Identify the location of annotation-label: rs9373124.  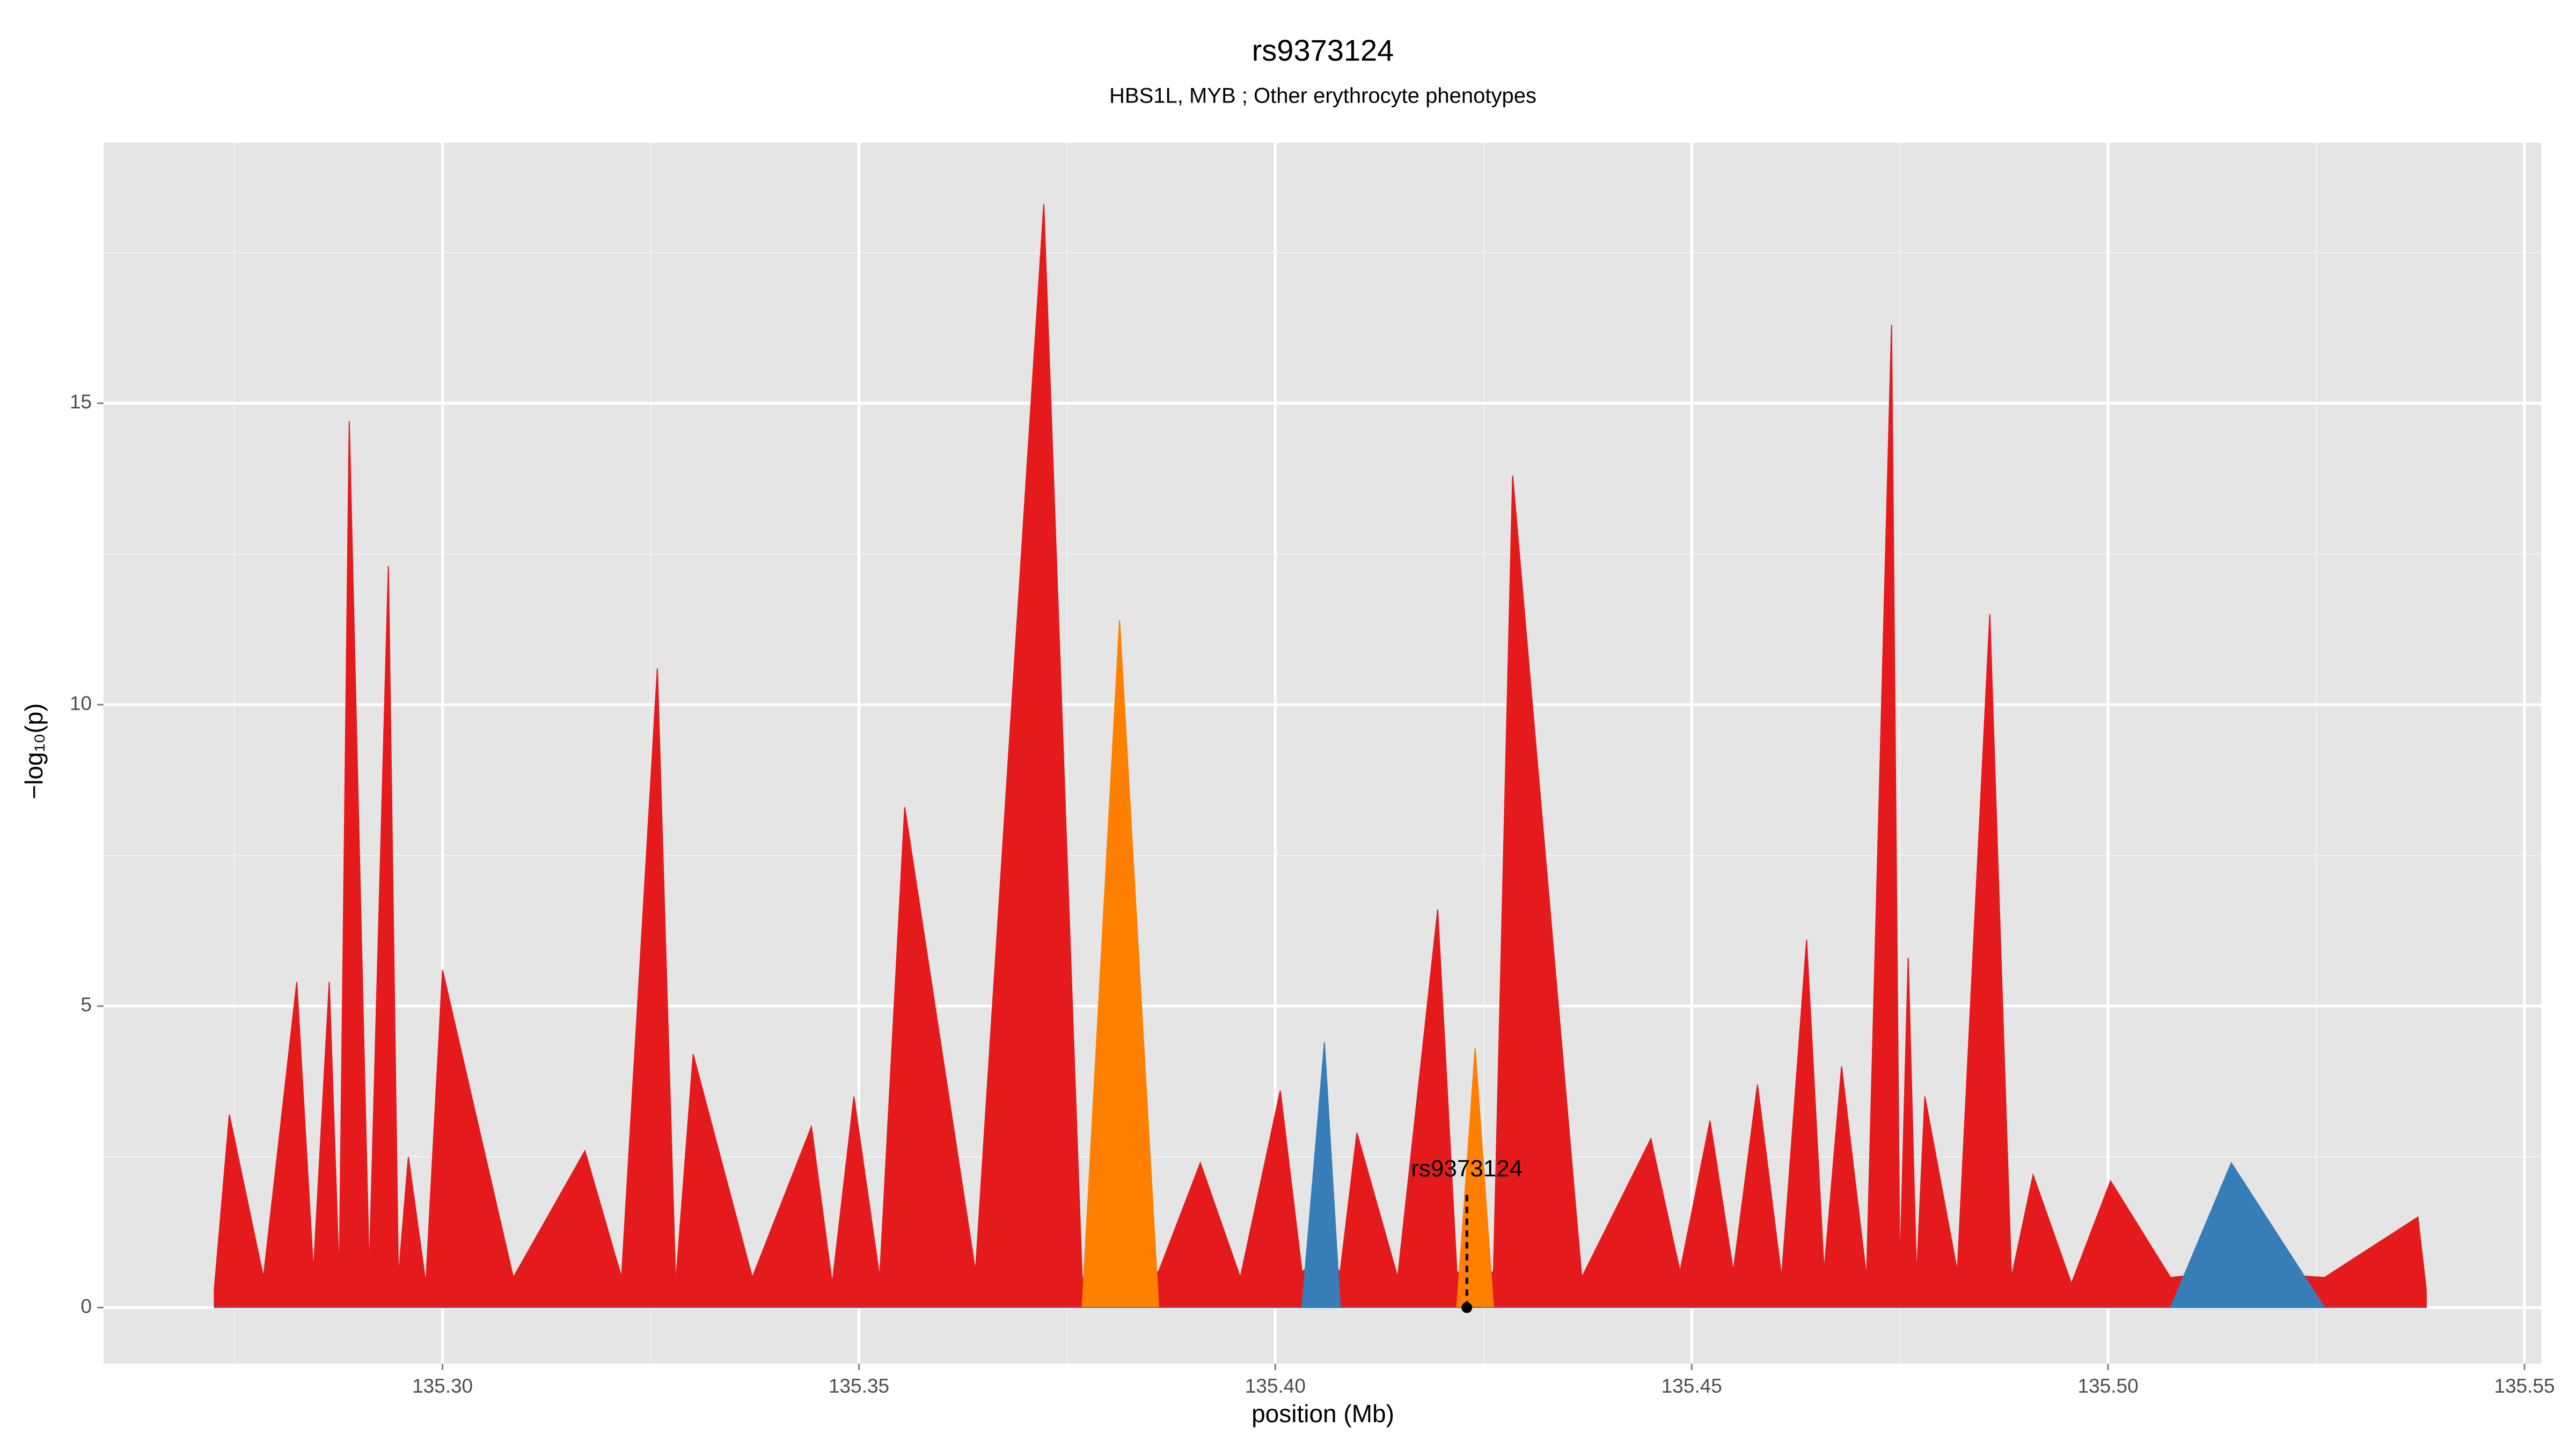
(1467, 1168).